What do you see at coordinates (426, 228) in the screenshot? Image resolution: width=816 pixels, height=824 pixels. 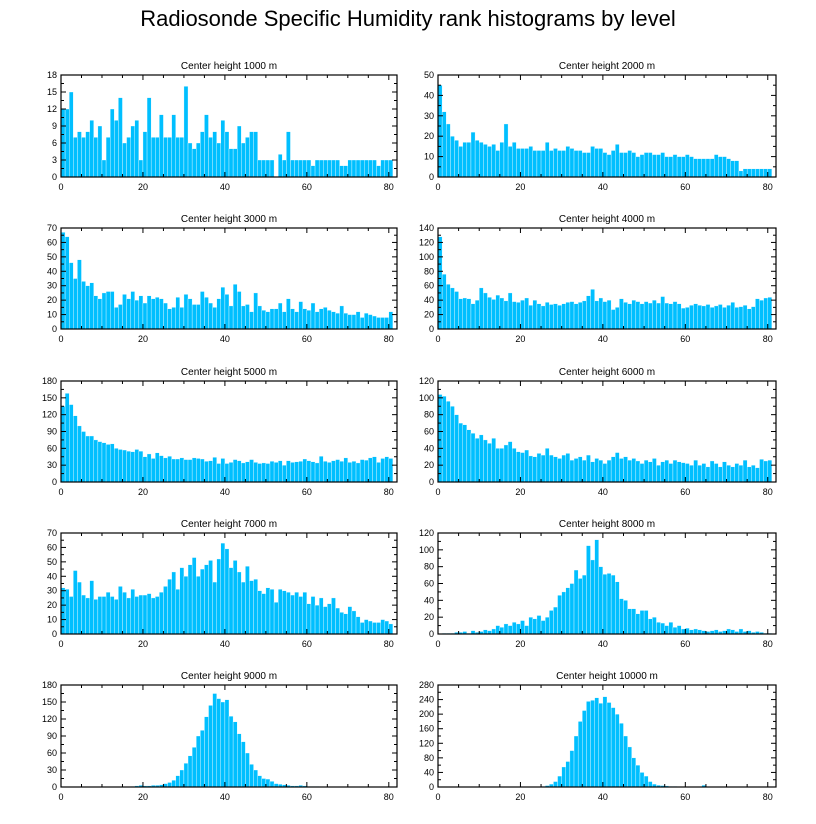 I see `panel-4-ytick-label: 140` at bounding box center [426, 228].